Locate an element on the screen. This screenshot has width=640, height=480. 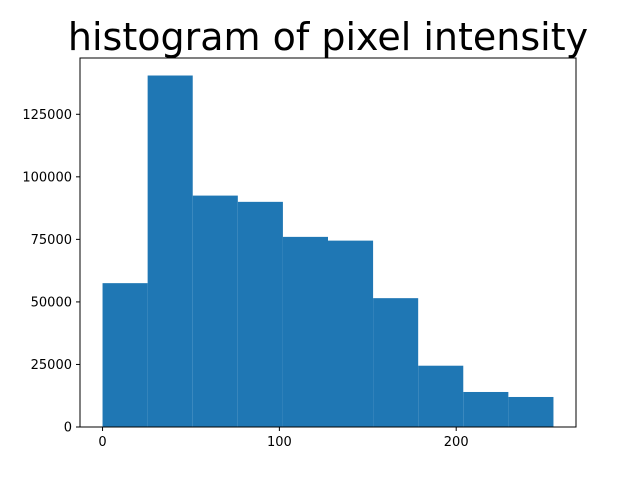
x-axis-ticks: 0 100 200 is located at coordinates (283, 438).